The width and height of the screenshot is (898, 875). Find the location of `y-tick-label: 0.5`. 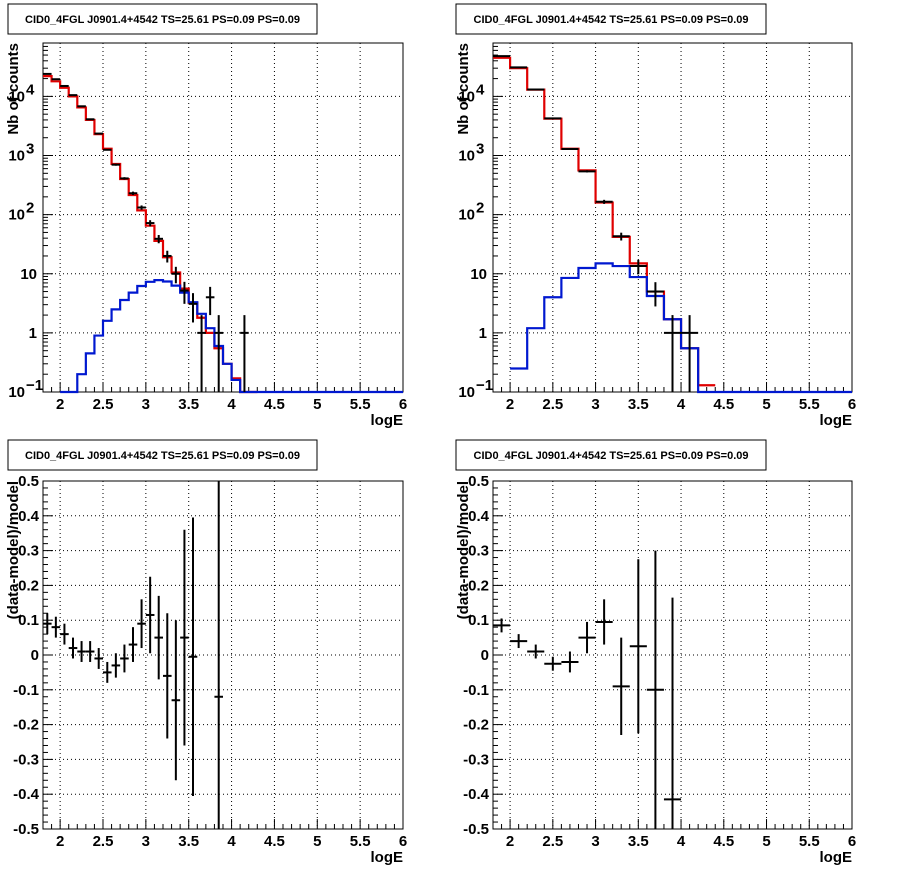

y-tick-label: 0.5 is located at coordinates (478, 481).